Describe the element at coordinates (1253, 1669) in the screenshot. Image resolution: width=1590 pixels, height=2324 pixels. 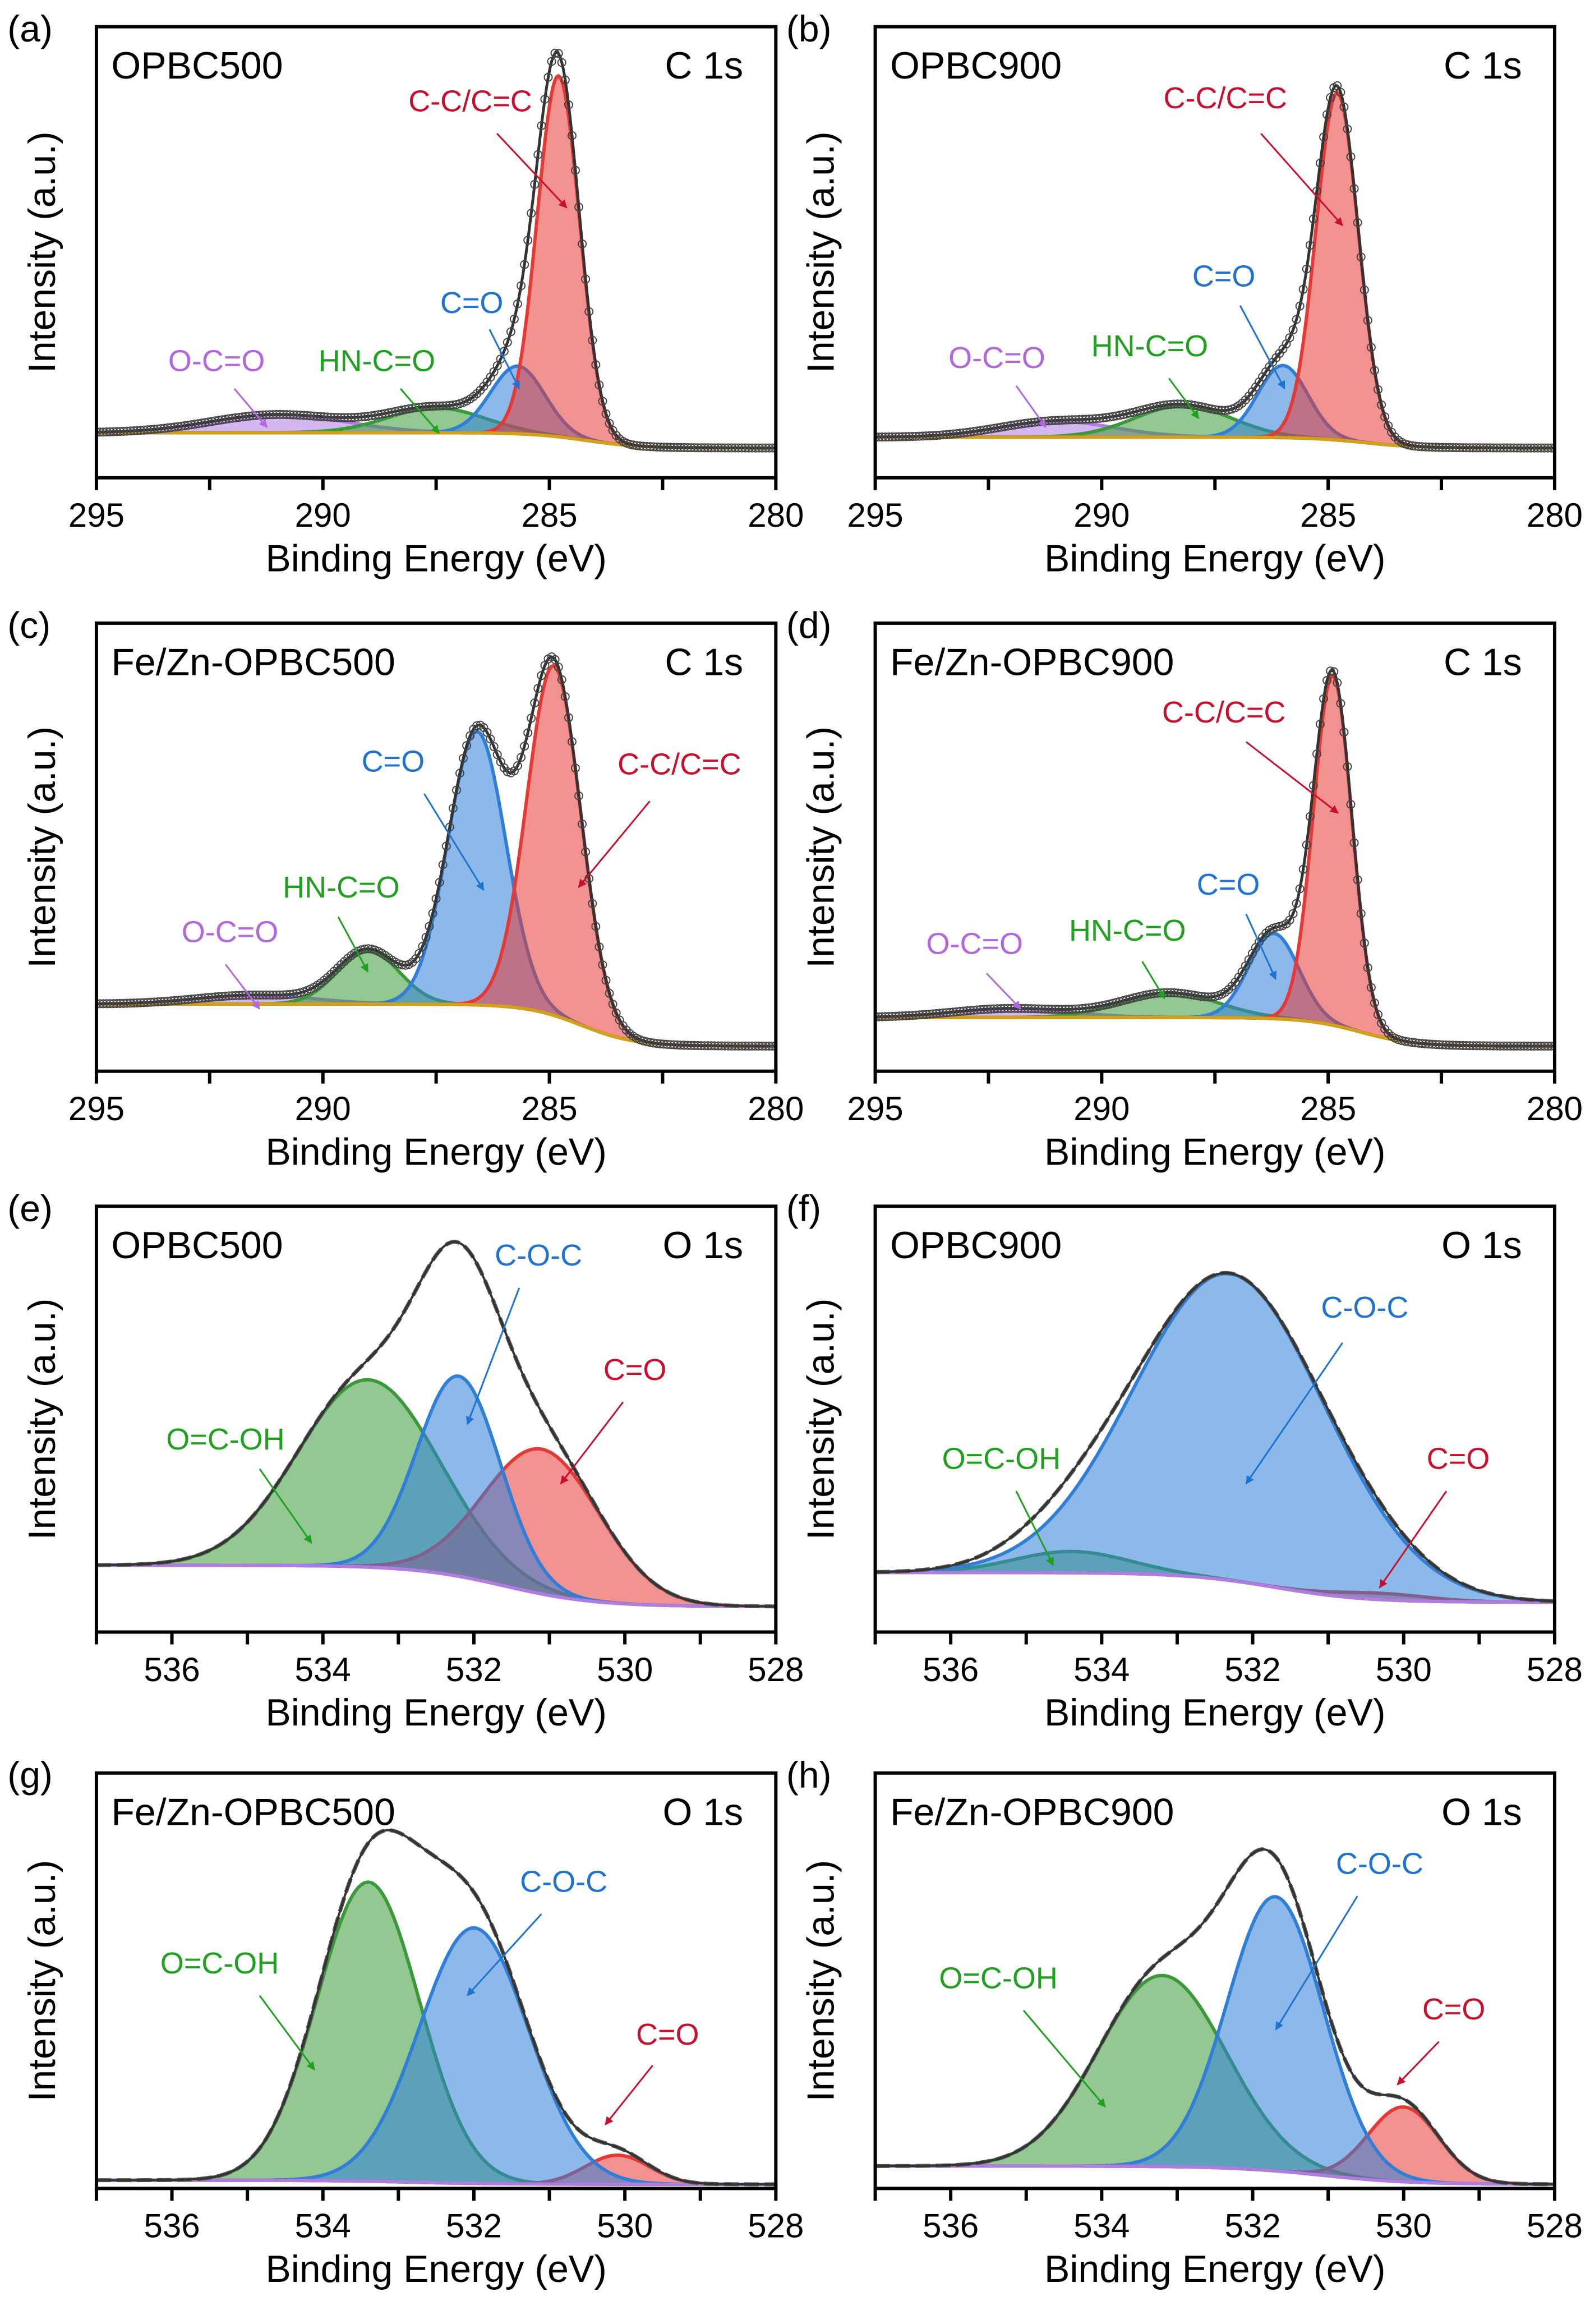
I see `x-tick-label: 532` at that location.